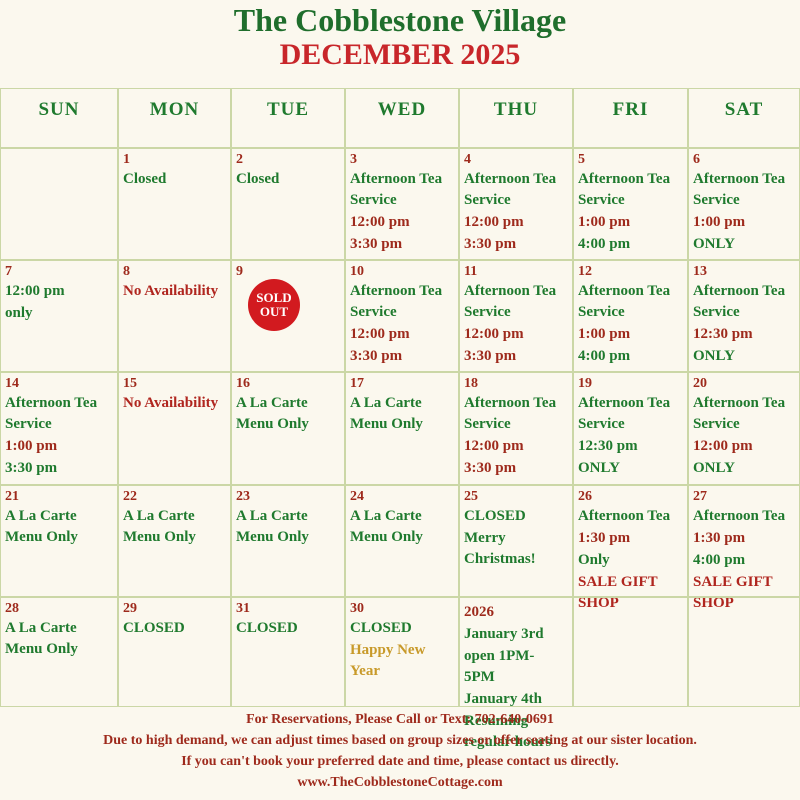  I want to click on day-cell: 14 Afternoon Tea Service 1:00 pm 3:30 pm, so click(59, 428).